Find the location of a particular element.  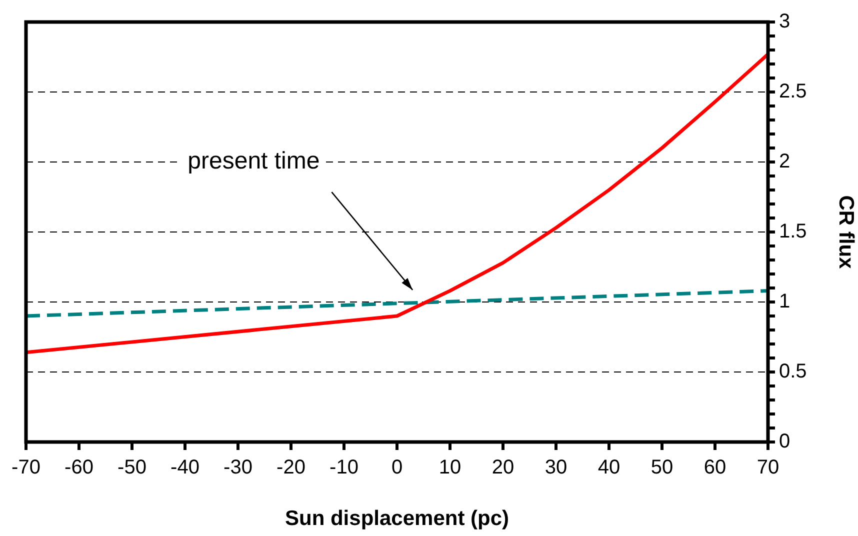

x-tick-label: 0 is located at coordinates (397, 467).